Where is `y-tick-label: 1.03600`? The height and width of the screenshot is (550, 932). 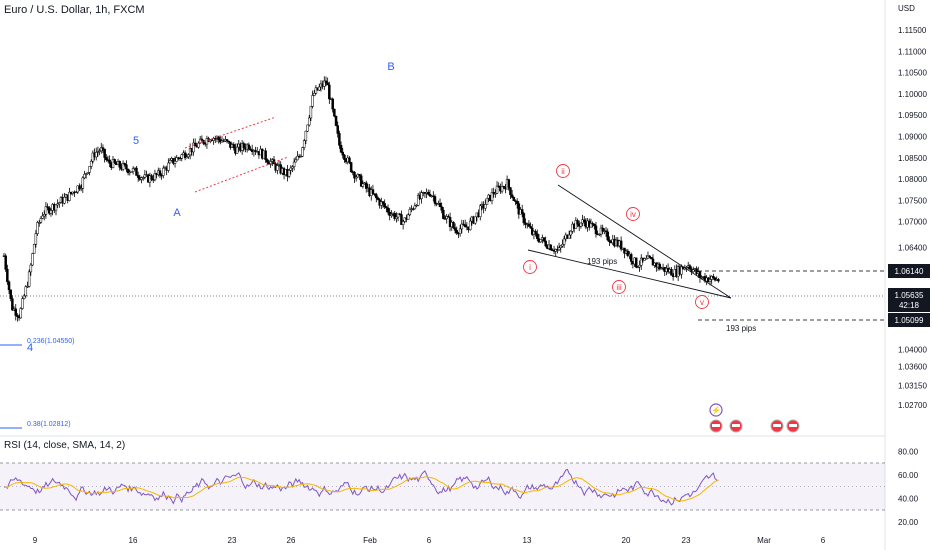 y-tick-label: 1.03600 is located at coordinates (912, 367).